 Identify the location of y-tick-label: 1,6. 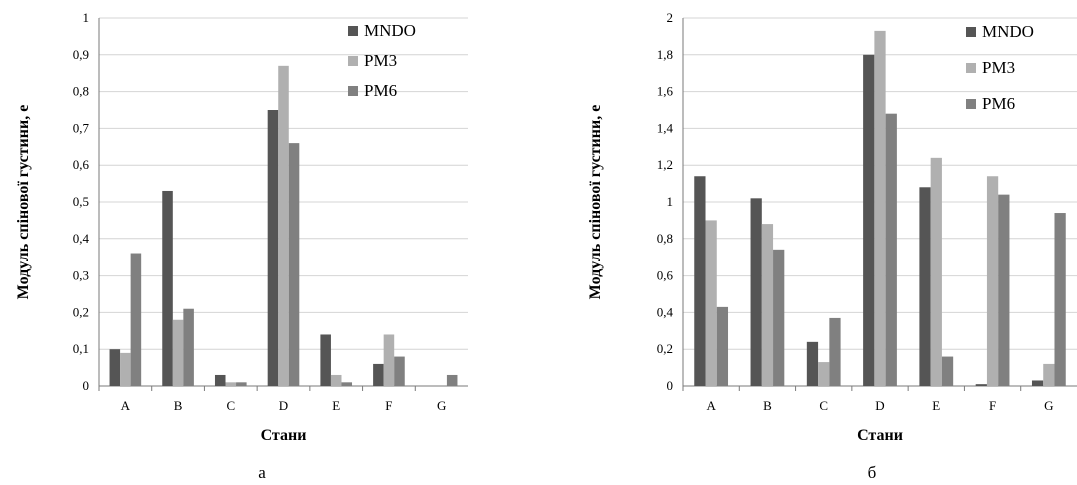
(665, 91).